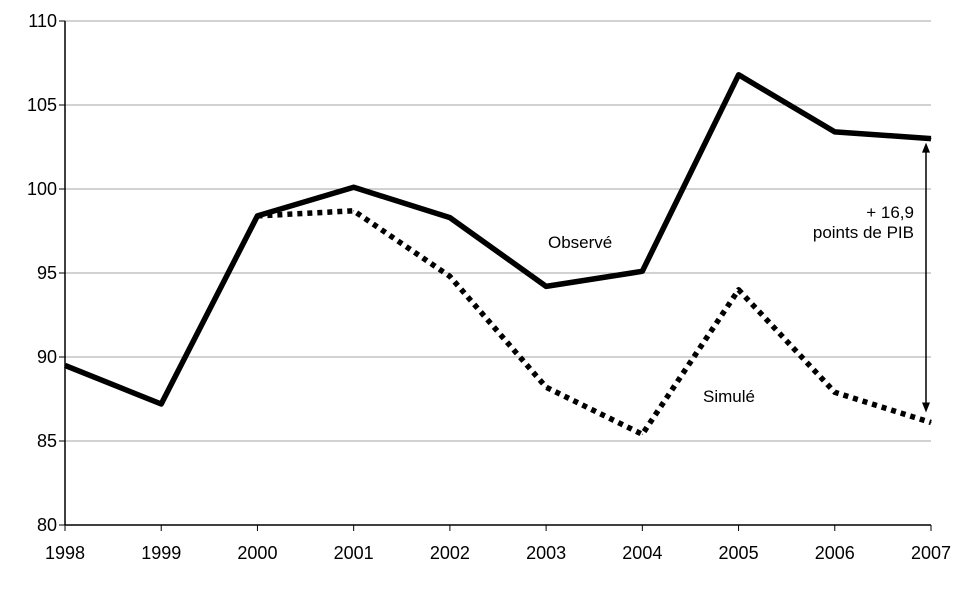 The image size is (966, 590). What do you see at coordinates (729, 396) in the screenshot?
I see `series-label-simule: Simulé` at bounding box center [729, 396].